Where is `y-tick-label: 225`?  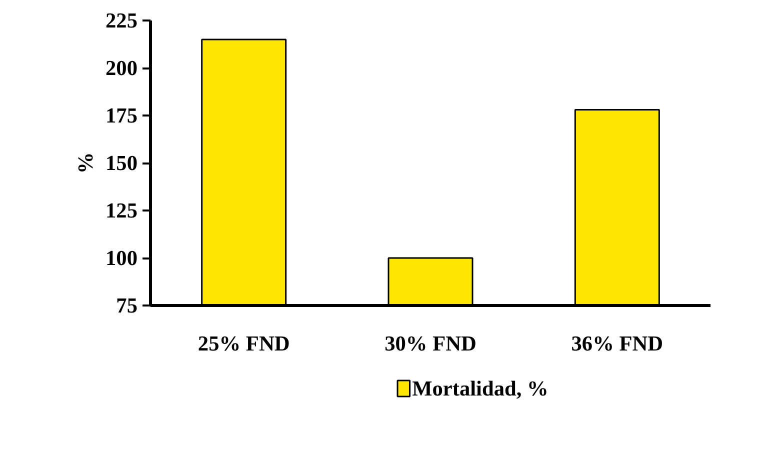
y-tick-label: 225 is located at coordinates (122, 20).